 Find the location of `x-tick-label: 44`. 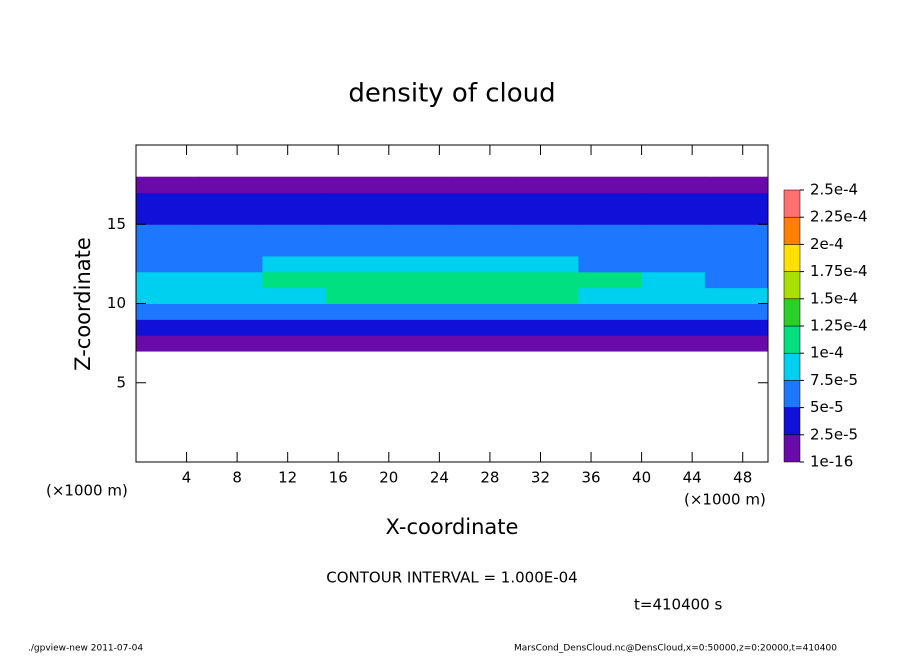

x-tick-label: 44 is located at coordinates (692, 478).